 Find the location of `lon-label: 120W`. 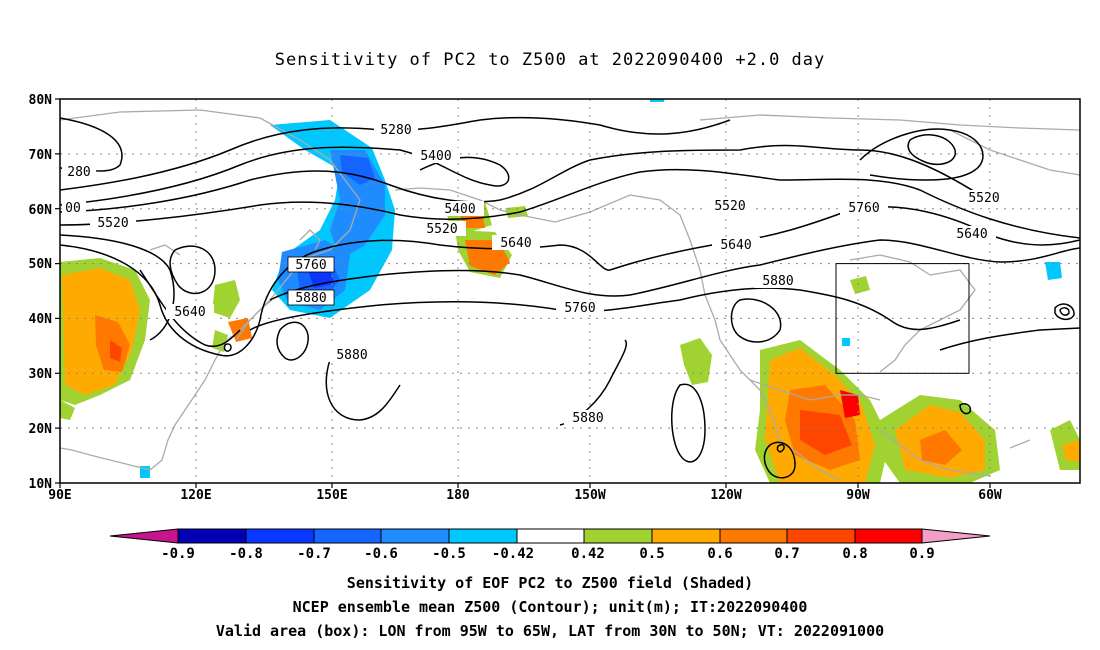

lon-label: 120W is located at coordinates (725, 495).